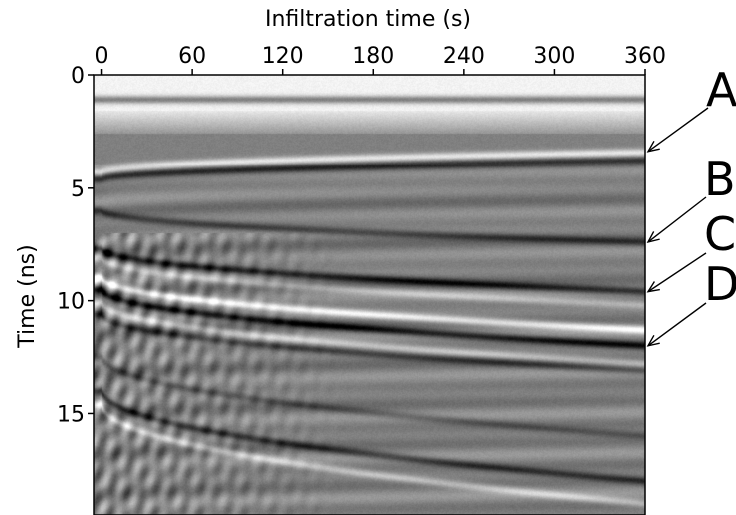  What do you see at coordinates (71, 302) in the screenshot?
I see `y-tick-label: 10` at bounding box center [71, 302].